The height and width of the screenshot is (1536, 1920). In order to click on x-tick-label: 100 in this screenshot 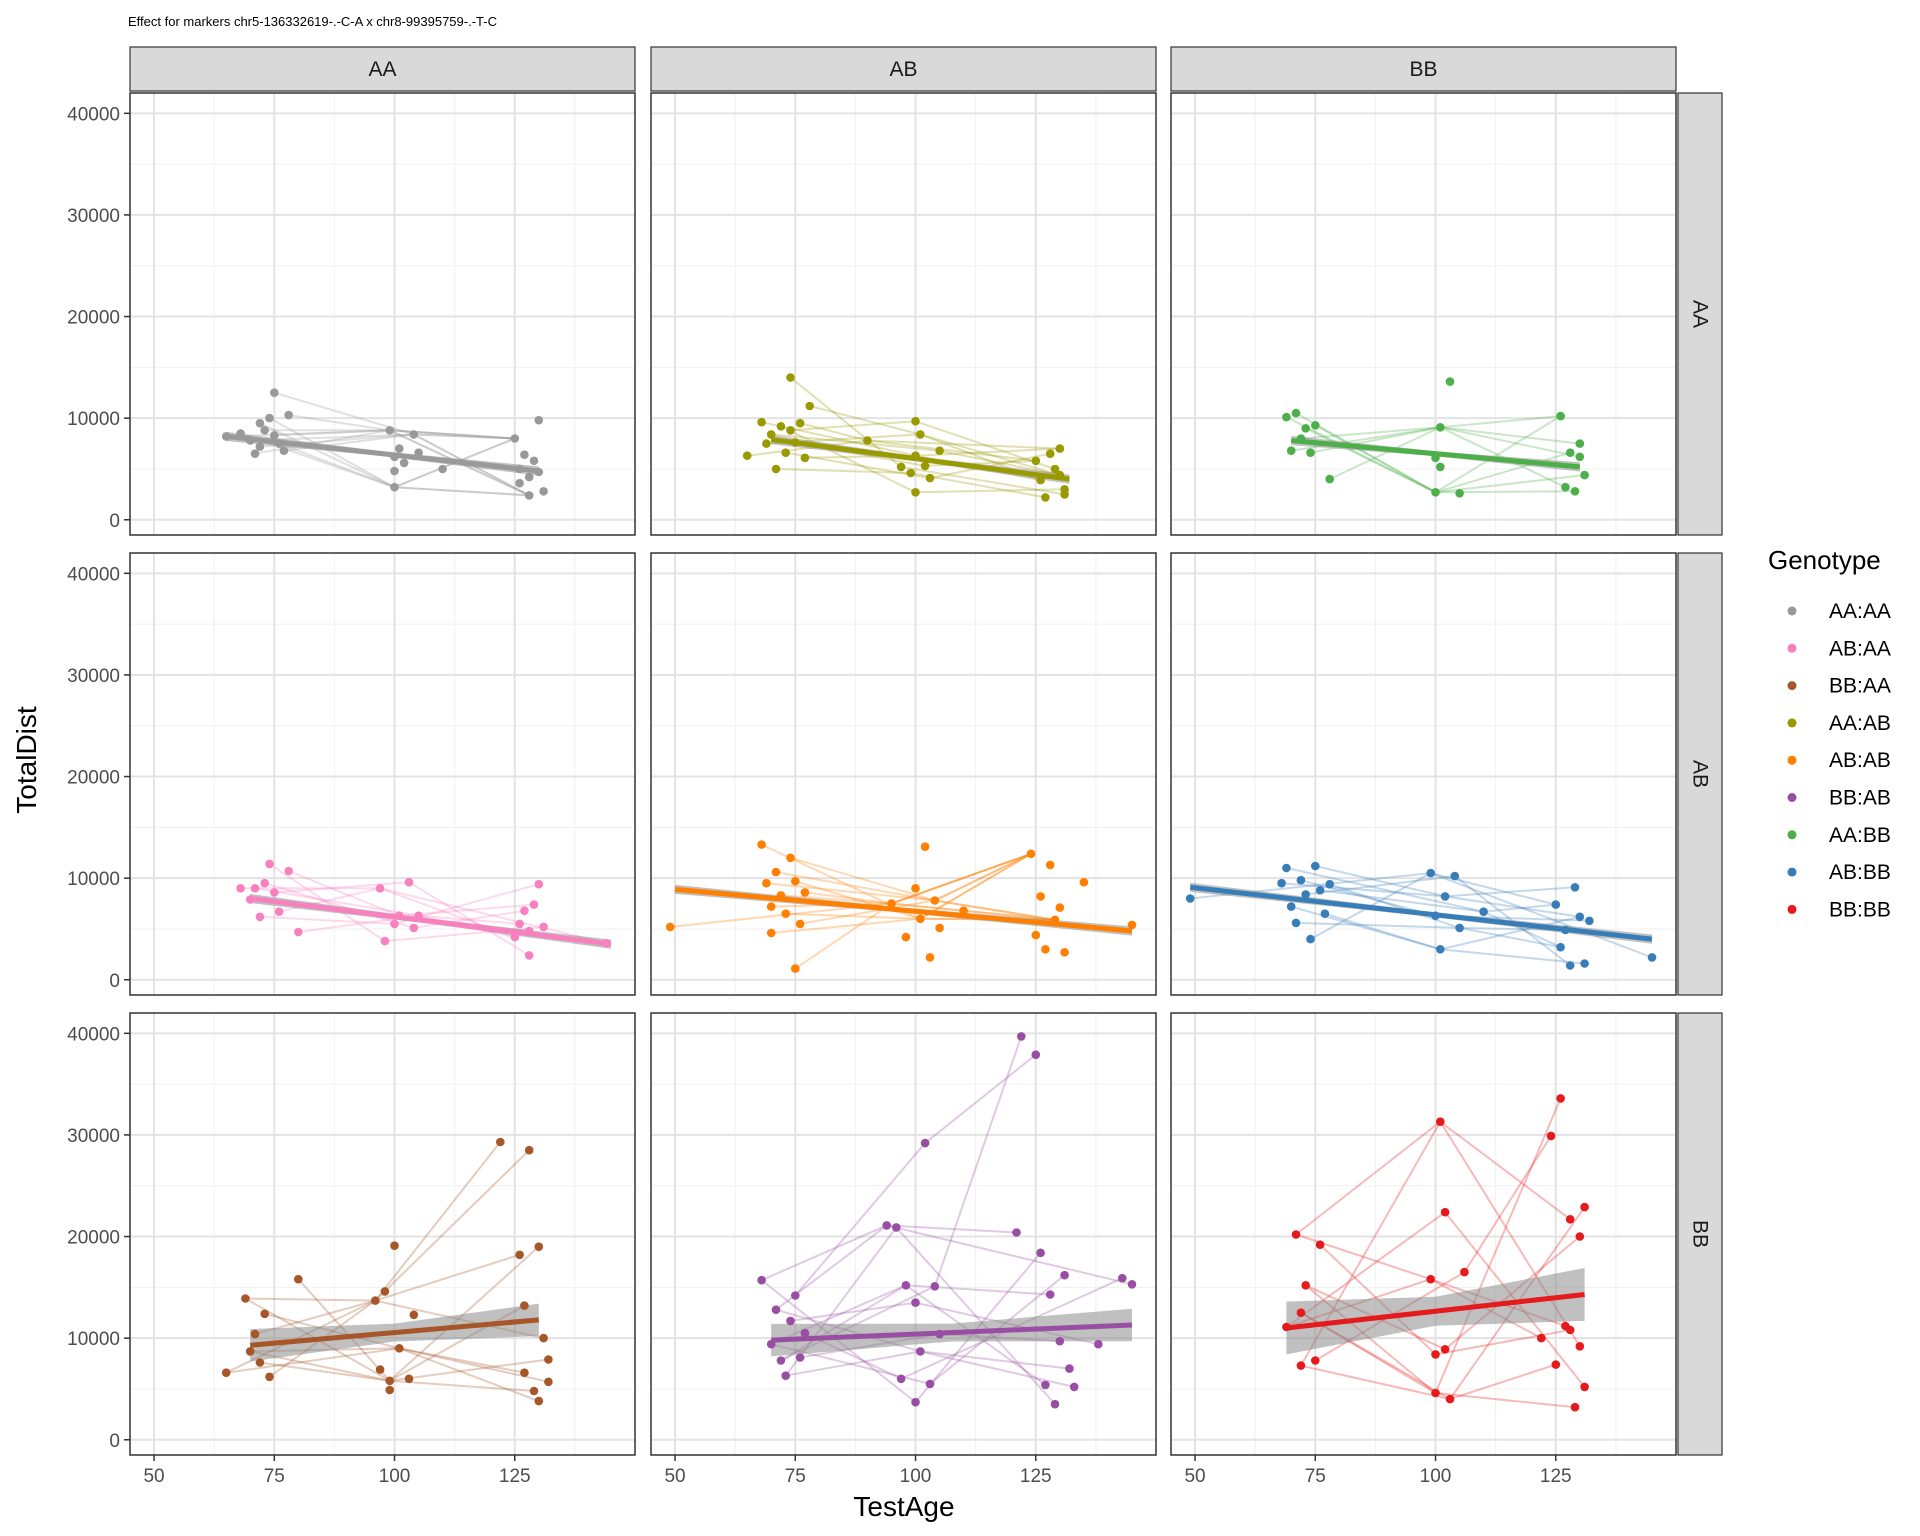, I will do `click(395, 1476)`.